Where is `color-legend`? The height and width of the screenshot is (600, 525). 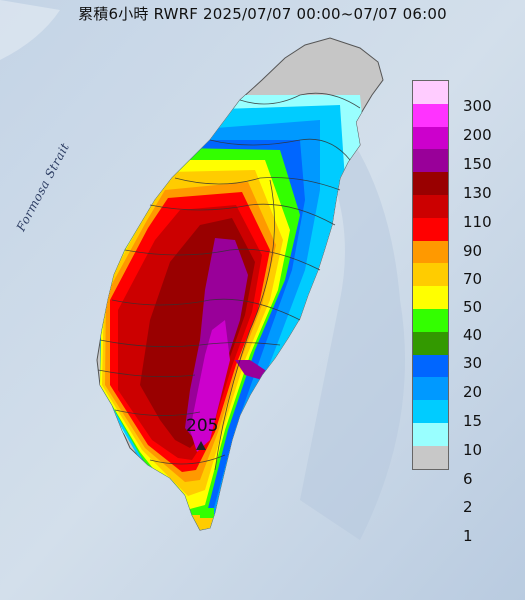
color-legend is located at coordinates (430, 275).